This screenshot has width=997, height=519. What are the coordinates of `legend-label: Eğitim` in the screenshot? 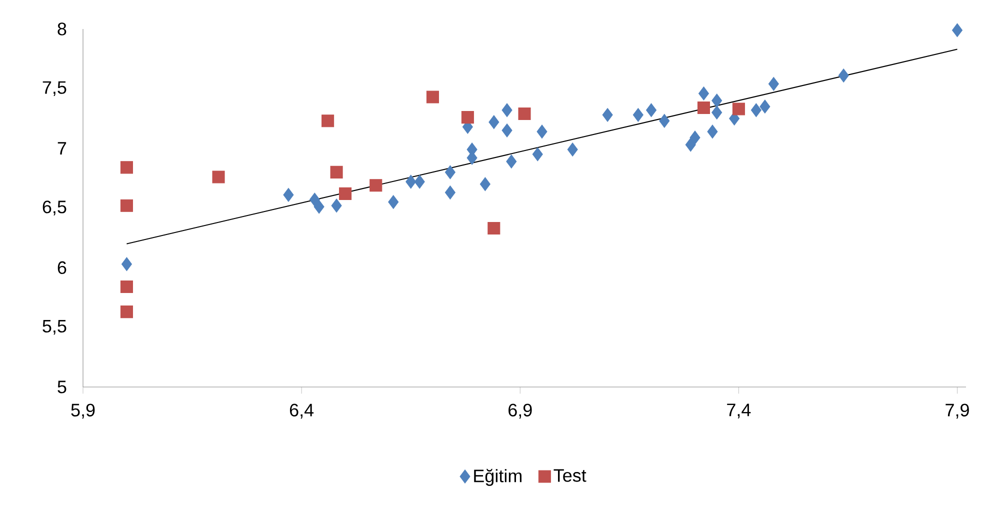 It's located at (498, 477).